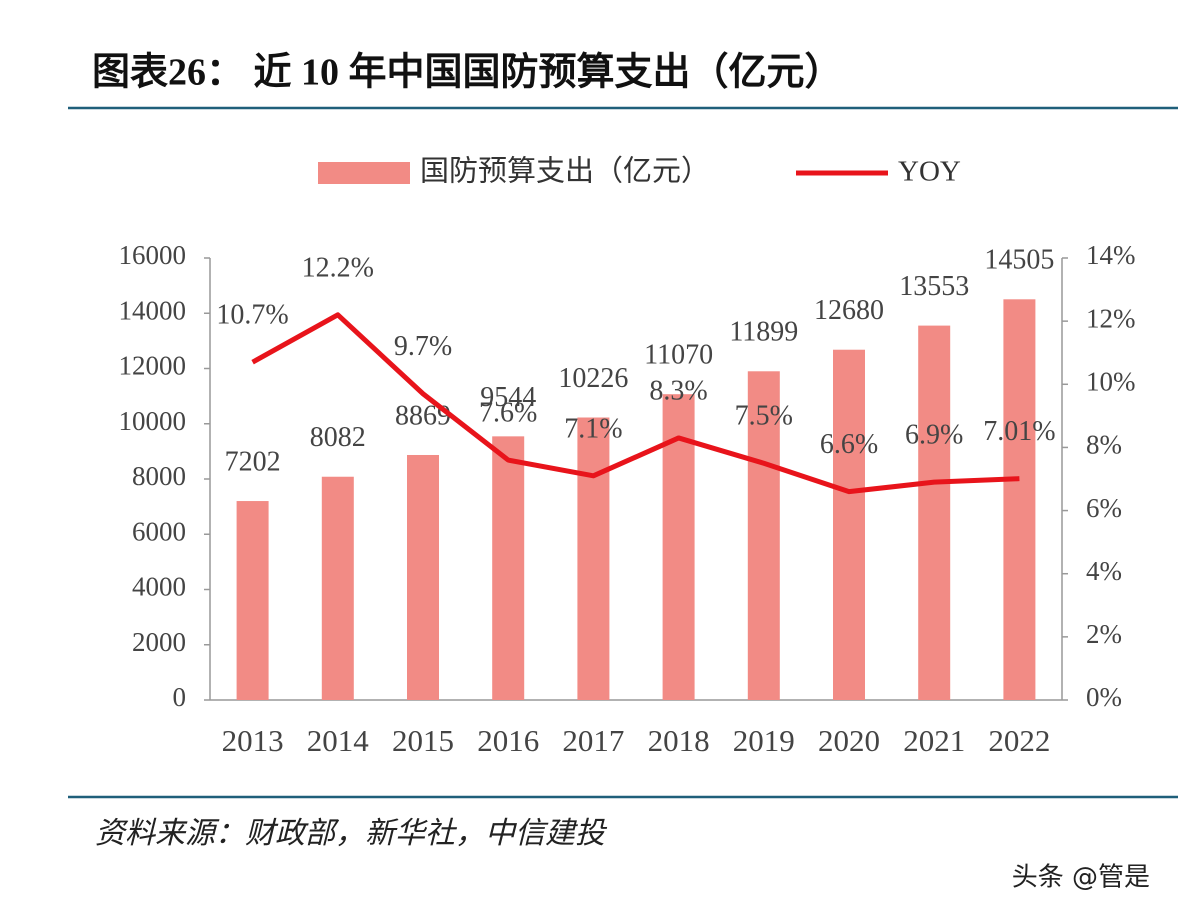 The width and height of the screenshot is (1178, 918). Describe the element at coordinates (153, 421) in the screenshot. I see `y-tick-label: 10000` at that location.